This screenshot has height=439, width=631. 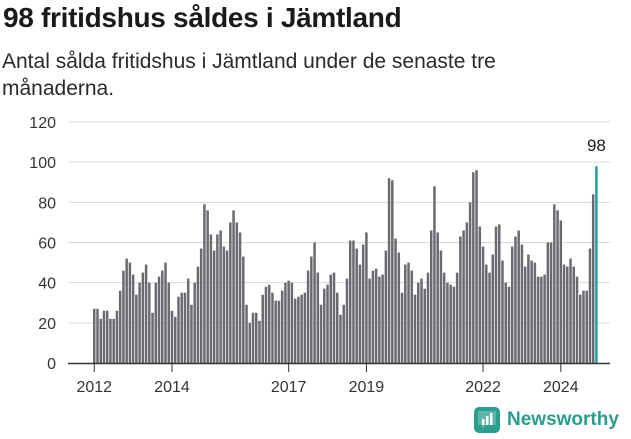 I want to click on x-tick-label: 2017, so click(x=289, y=387).